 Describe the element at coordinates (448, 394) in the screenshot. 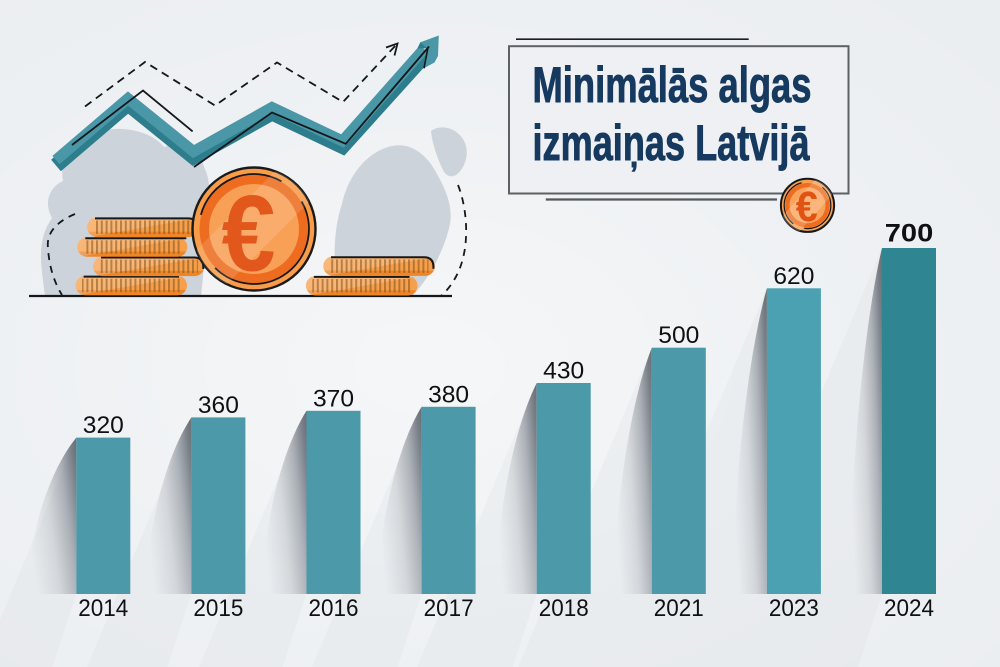

I see `svg-text: 380` at that location.